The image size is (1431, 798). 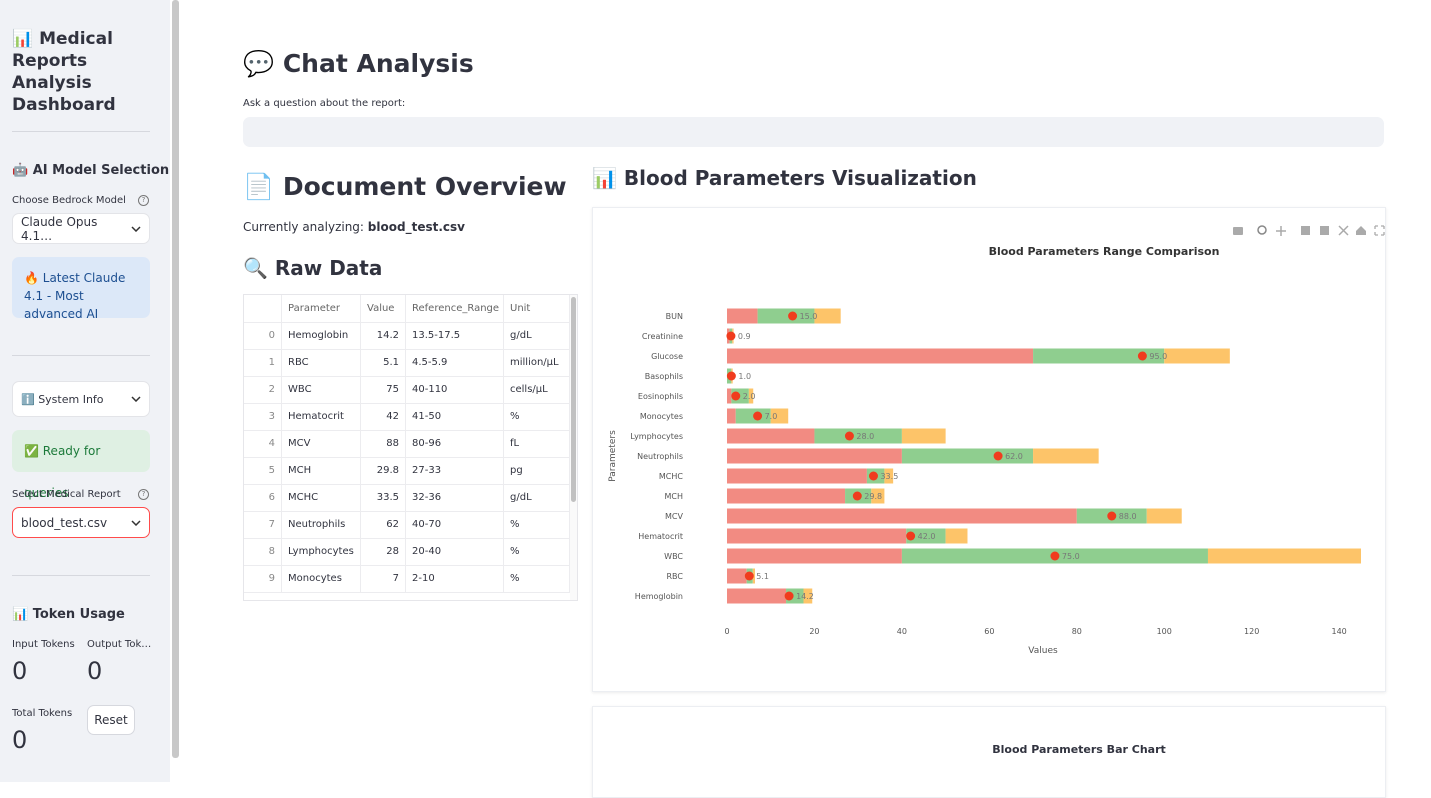 I want to click on scrollbar, so click(x=175, y=379).